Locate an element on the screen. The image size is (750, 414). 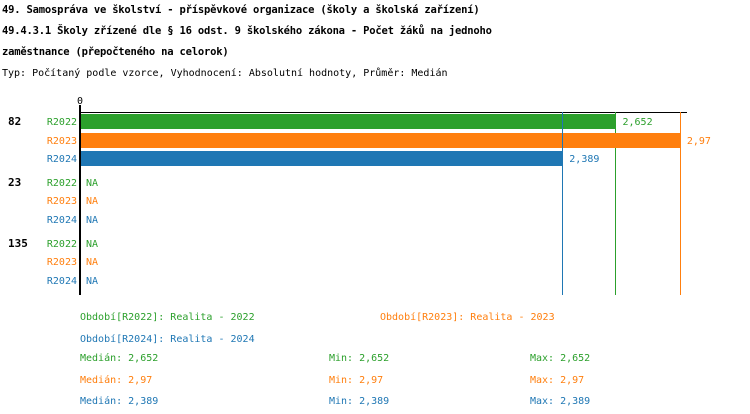
zero-tick-label: 0 is located at coordinates (80, 101).